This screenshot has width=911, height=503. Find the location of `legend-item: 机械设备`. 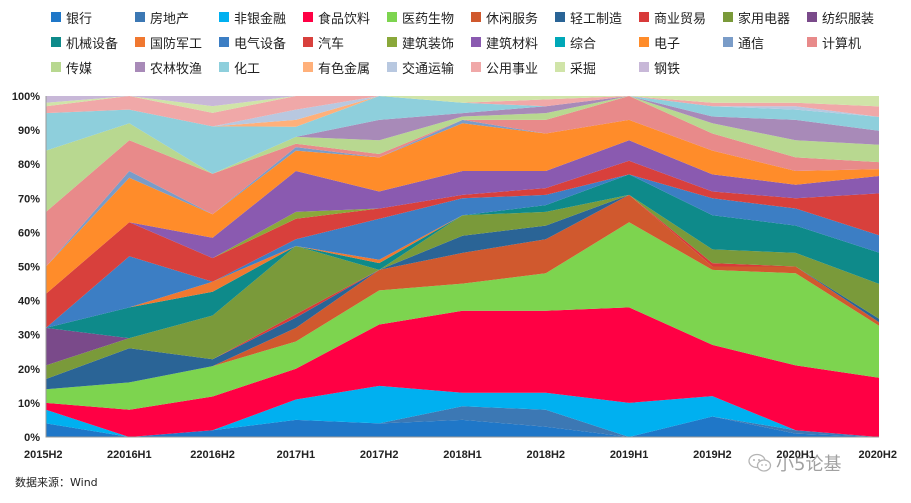

legend-item: 机械设备 is located at coordinates (84, 42).